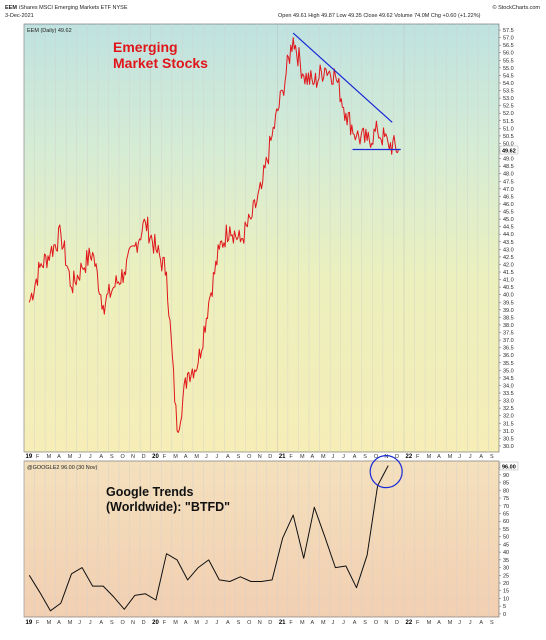 Image resolution: width=546 pixels, height=640 pixels. What do you see at coordinates (508, 69) in the screenshot?
I see `price-tick-label: 55.0` at bounding box center [508, 69].